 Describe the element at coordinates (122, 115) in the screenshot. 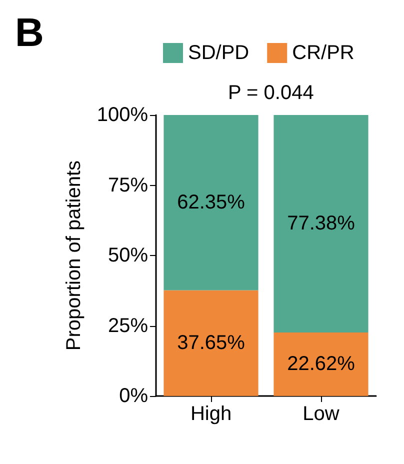

I see `y-tick-label: 100%` at that location.